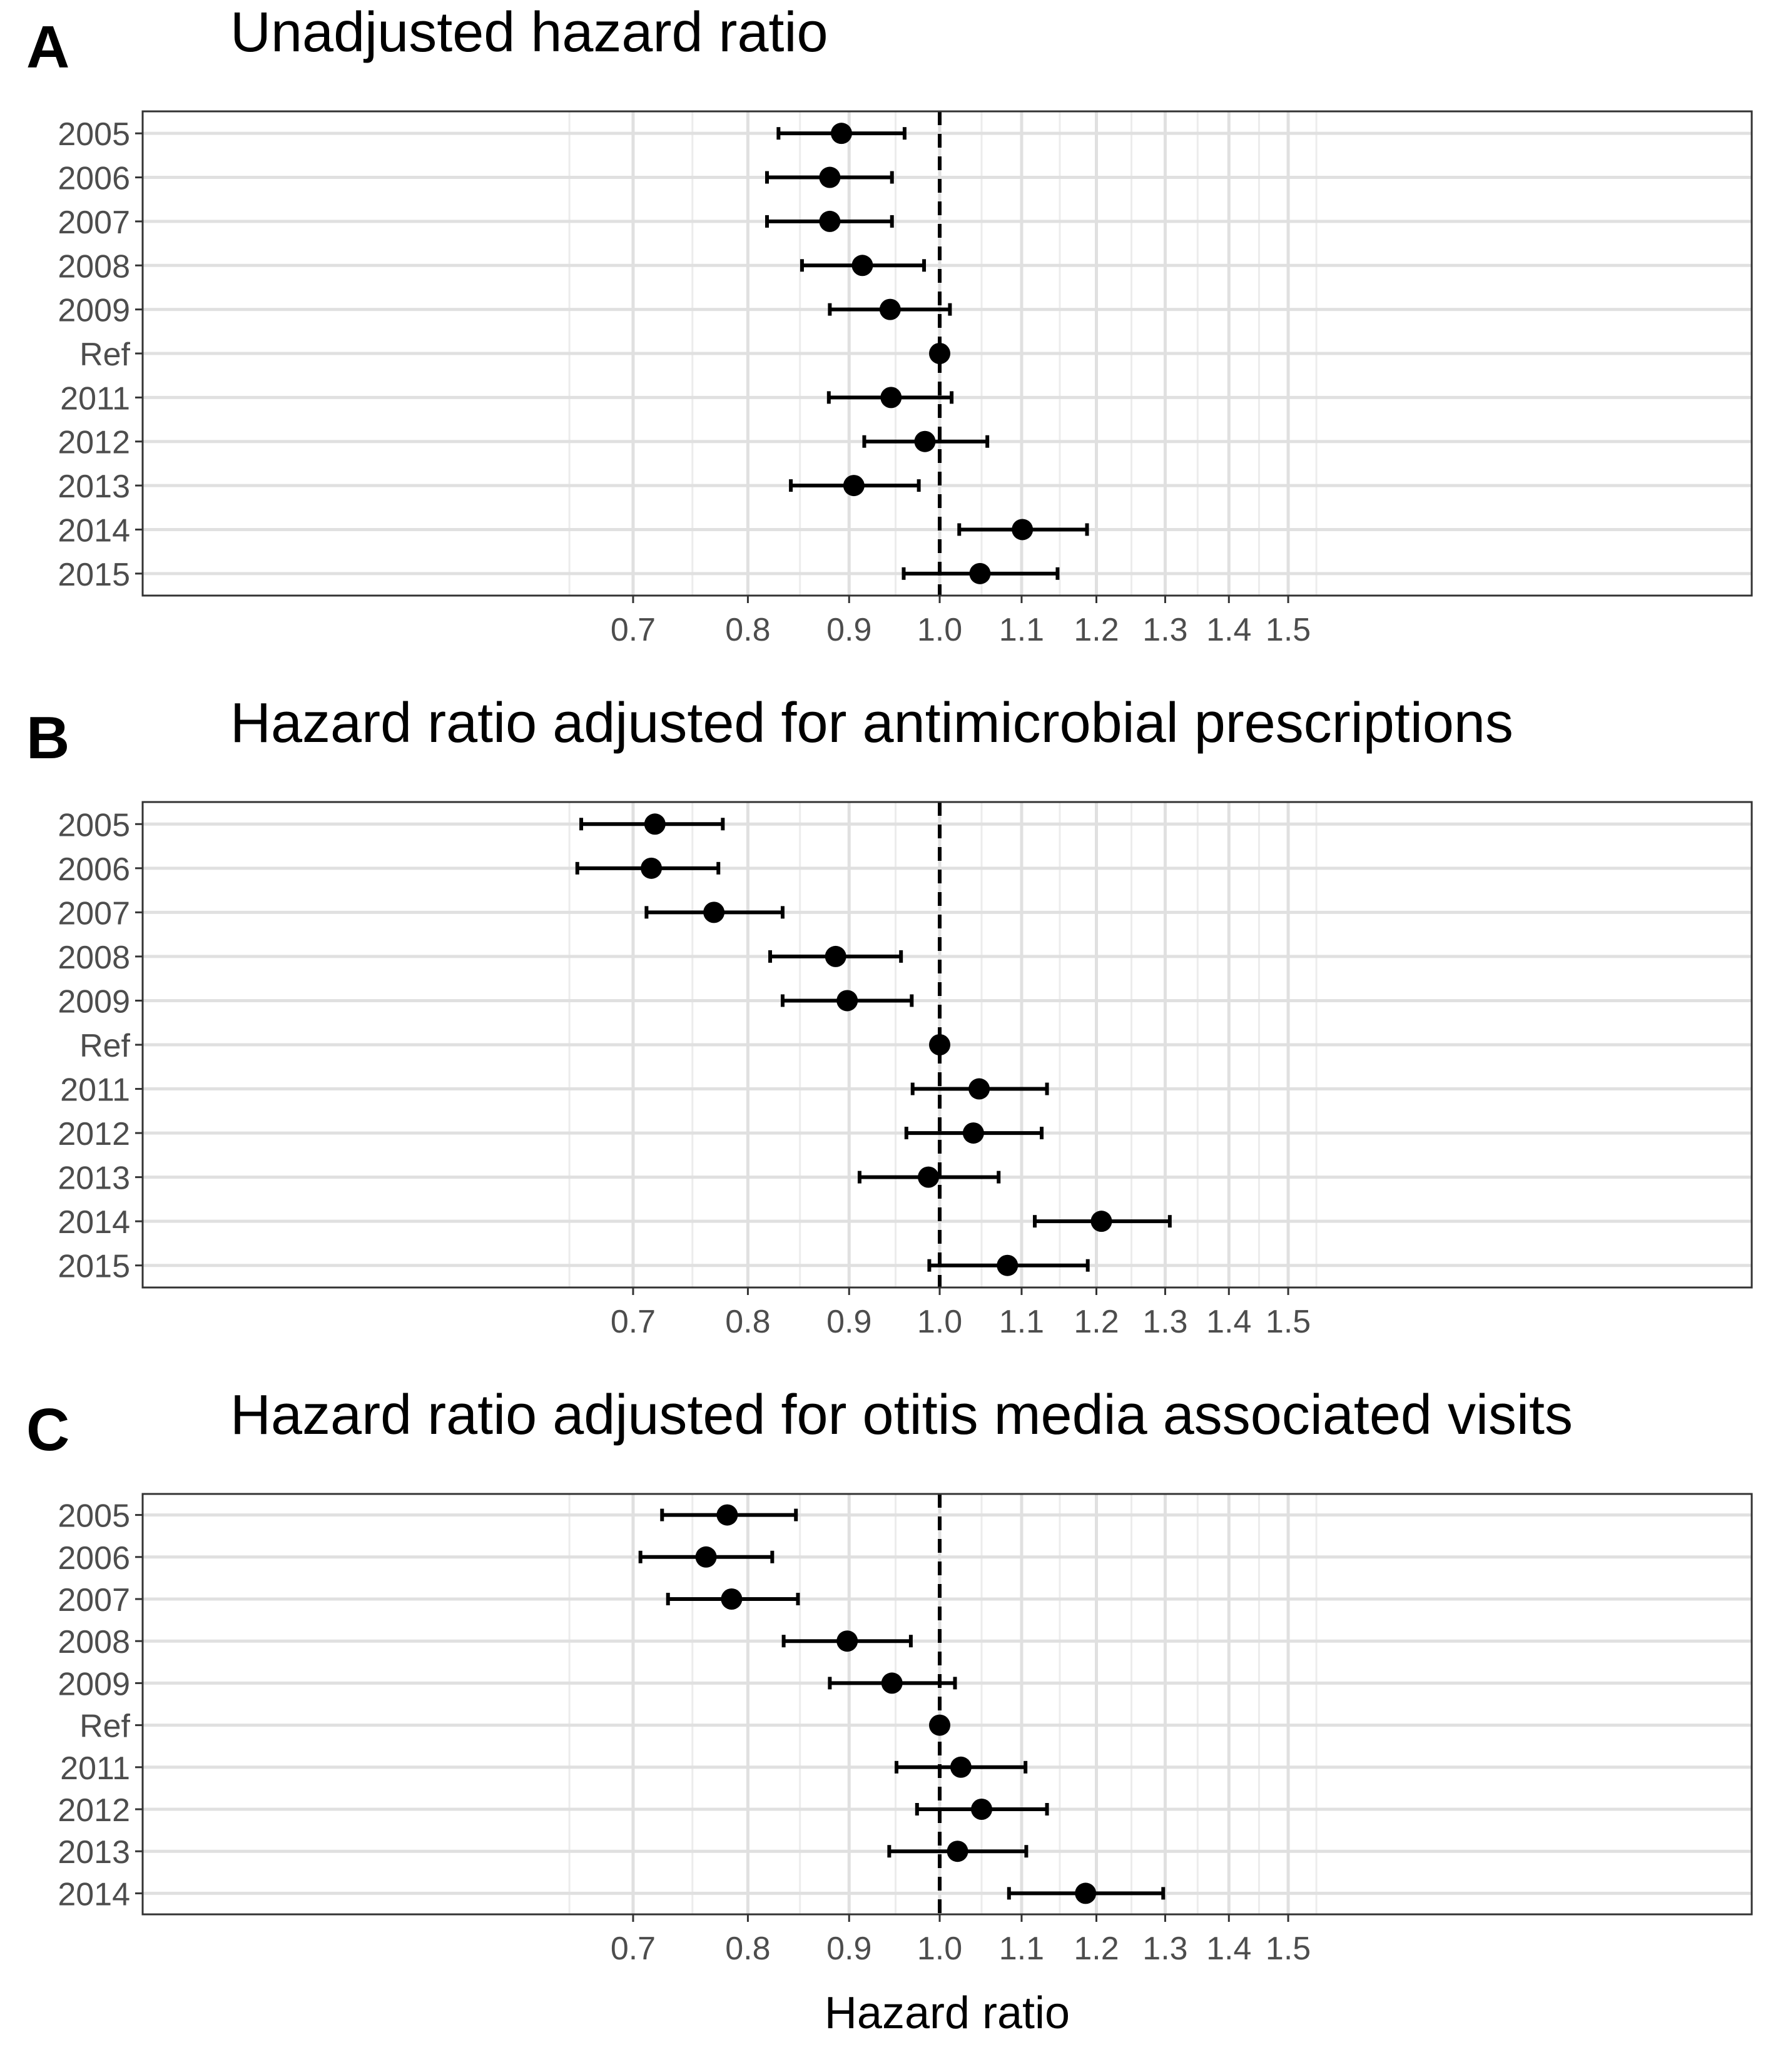 The width and height of the screenshot is (1773, 2072). What do you see at coordinates (47, 47) in the screenshot?
I see `panel-letter: A` at bounding box center [47, 47].